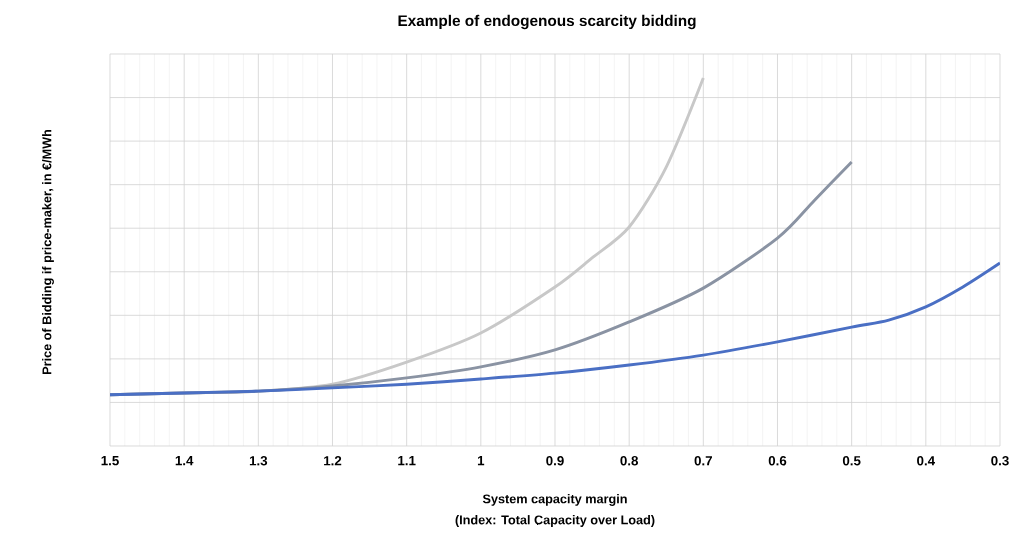 This screenshot has width=1036, height=539. What do you see at coordinates (481, 461) in the screenshot?
I see `x-tick-label: 1` at bounding box center [481, 461].